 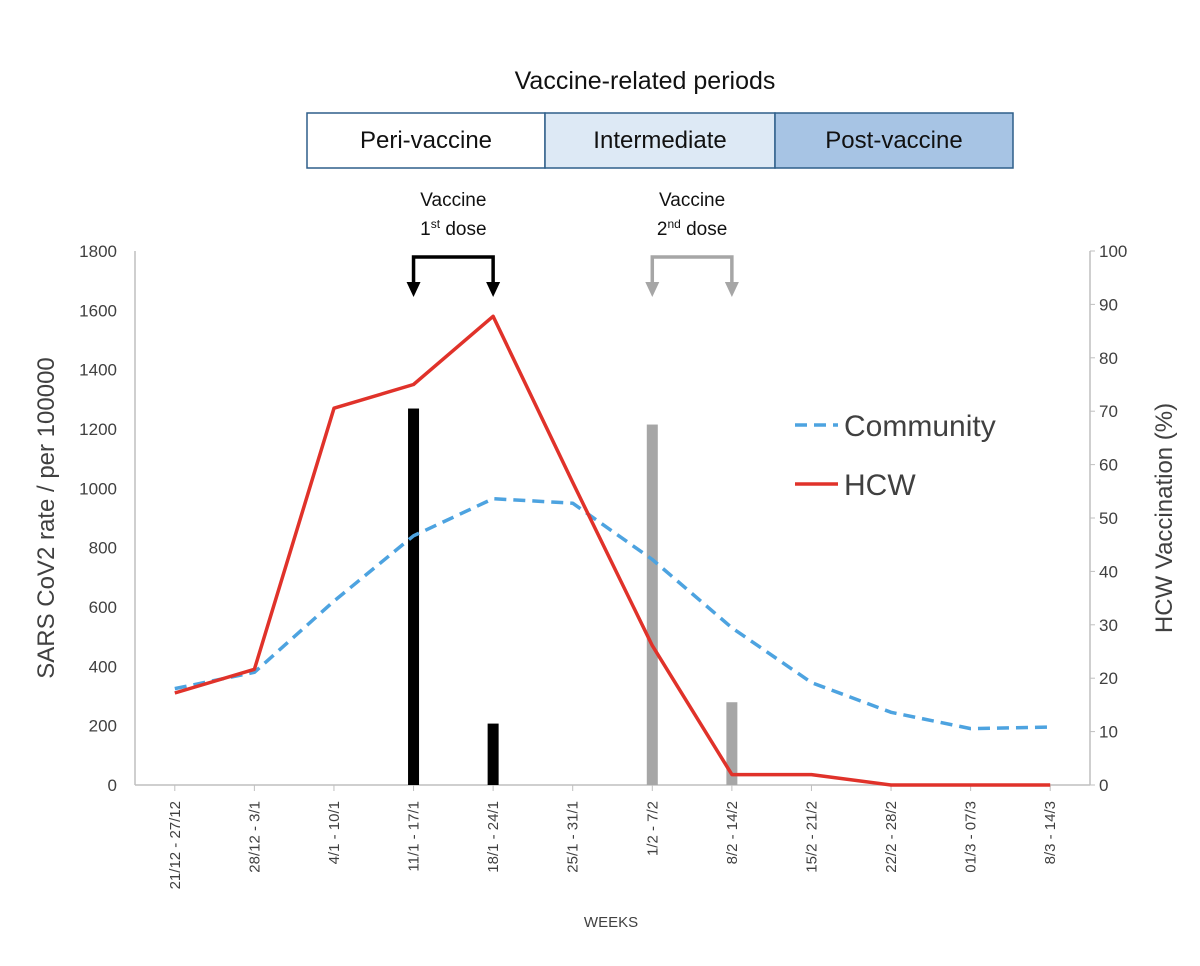 I want to click on dose-annotations: Vaccine 1st dose Vaccine 2nd dose, so click(x=572, y=243).